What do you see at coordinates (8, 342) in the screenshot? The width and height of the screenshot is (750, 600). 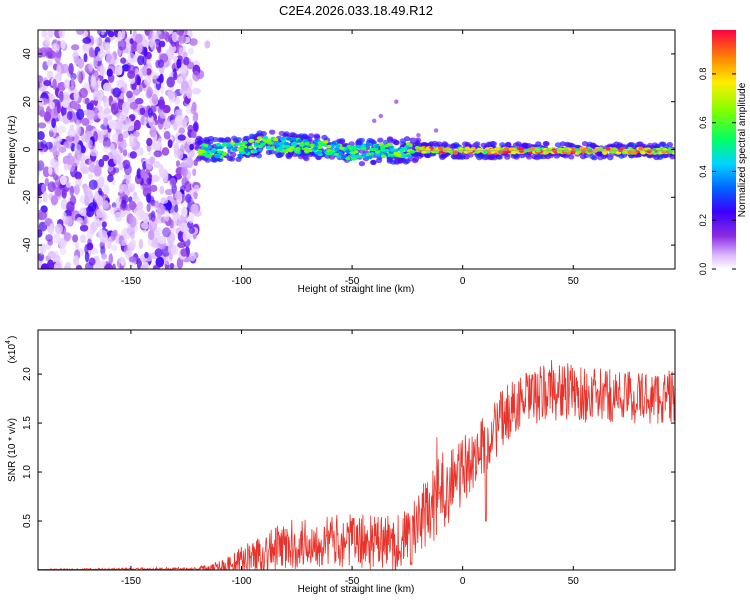 I see `snr-scale-exponent: 4` at bounding box center [8, 342].